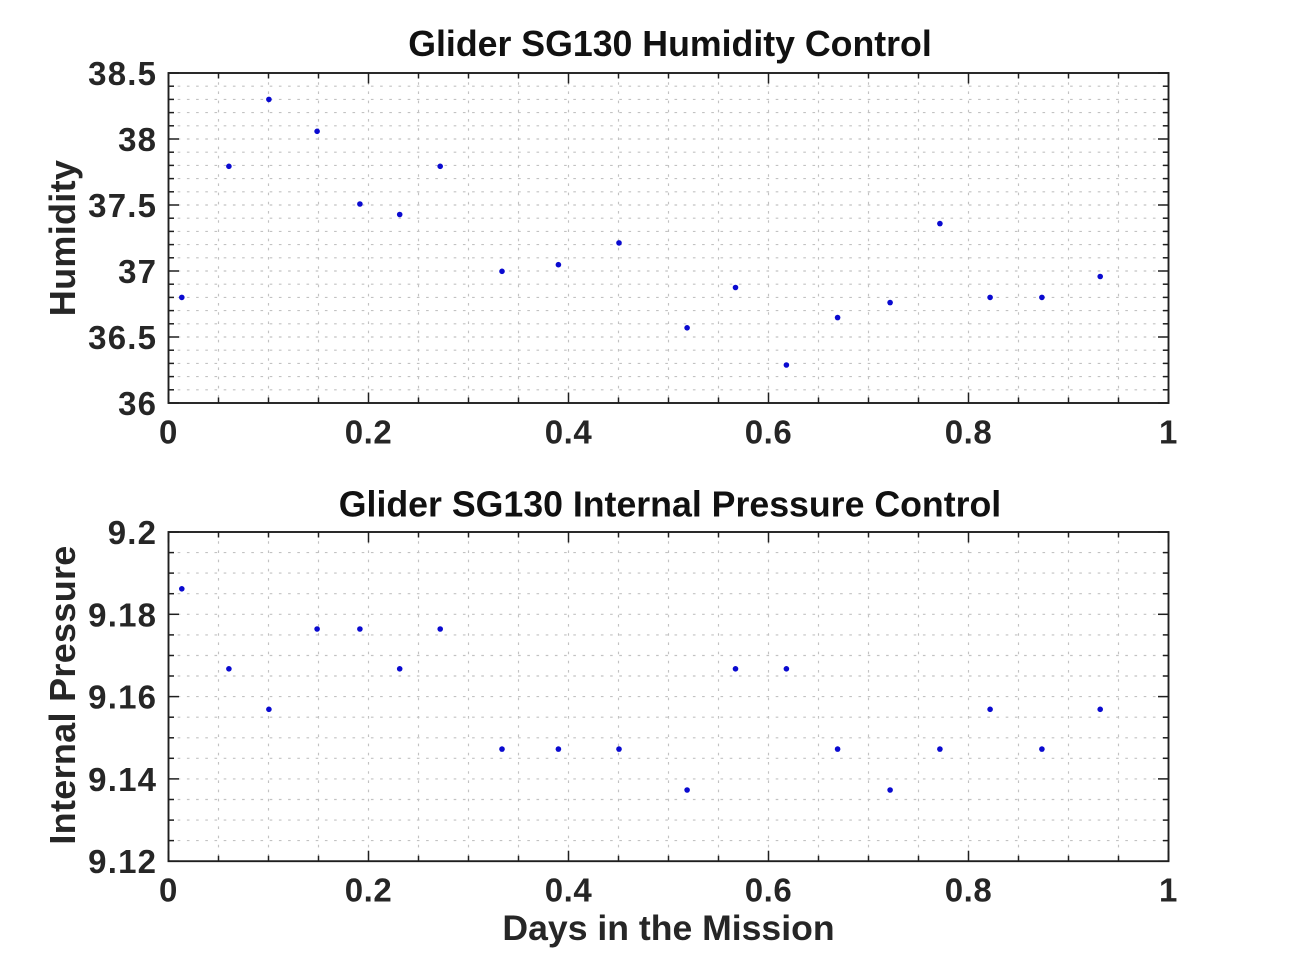  I want to click on svg-text: 36, so click(137, 403).